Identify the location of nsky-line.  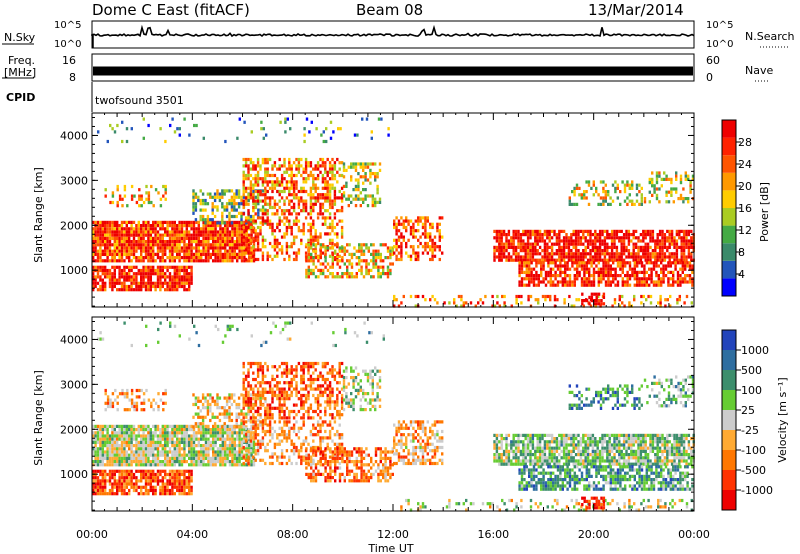
(393, 31).